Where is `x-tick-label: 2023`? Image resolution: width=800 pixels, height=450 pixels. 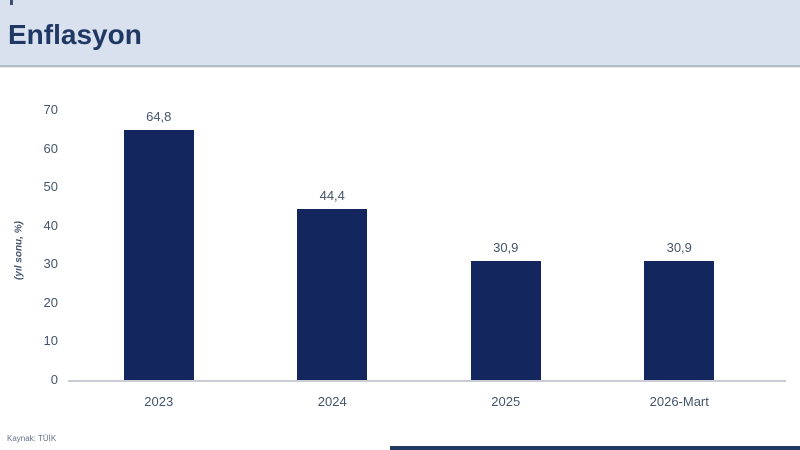 x-tick-label: 2023 is located at coordinates (159, 401).